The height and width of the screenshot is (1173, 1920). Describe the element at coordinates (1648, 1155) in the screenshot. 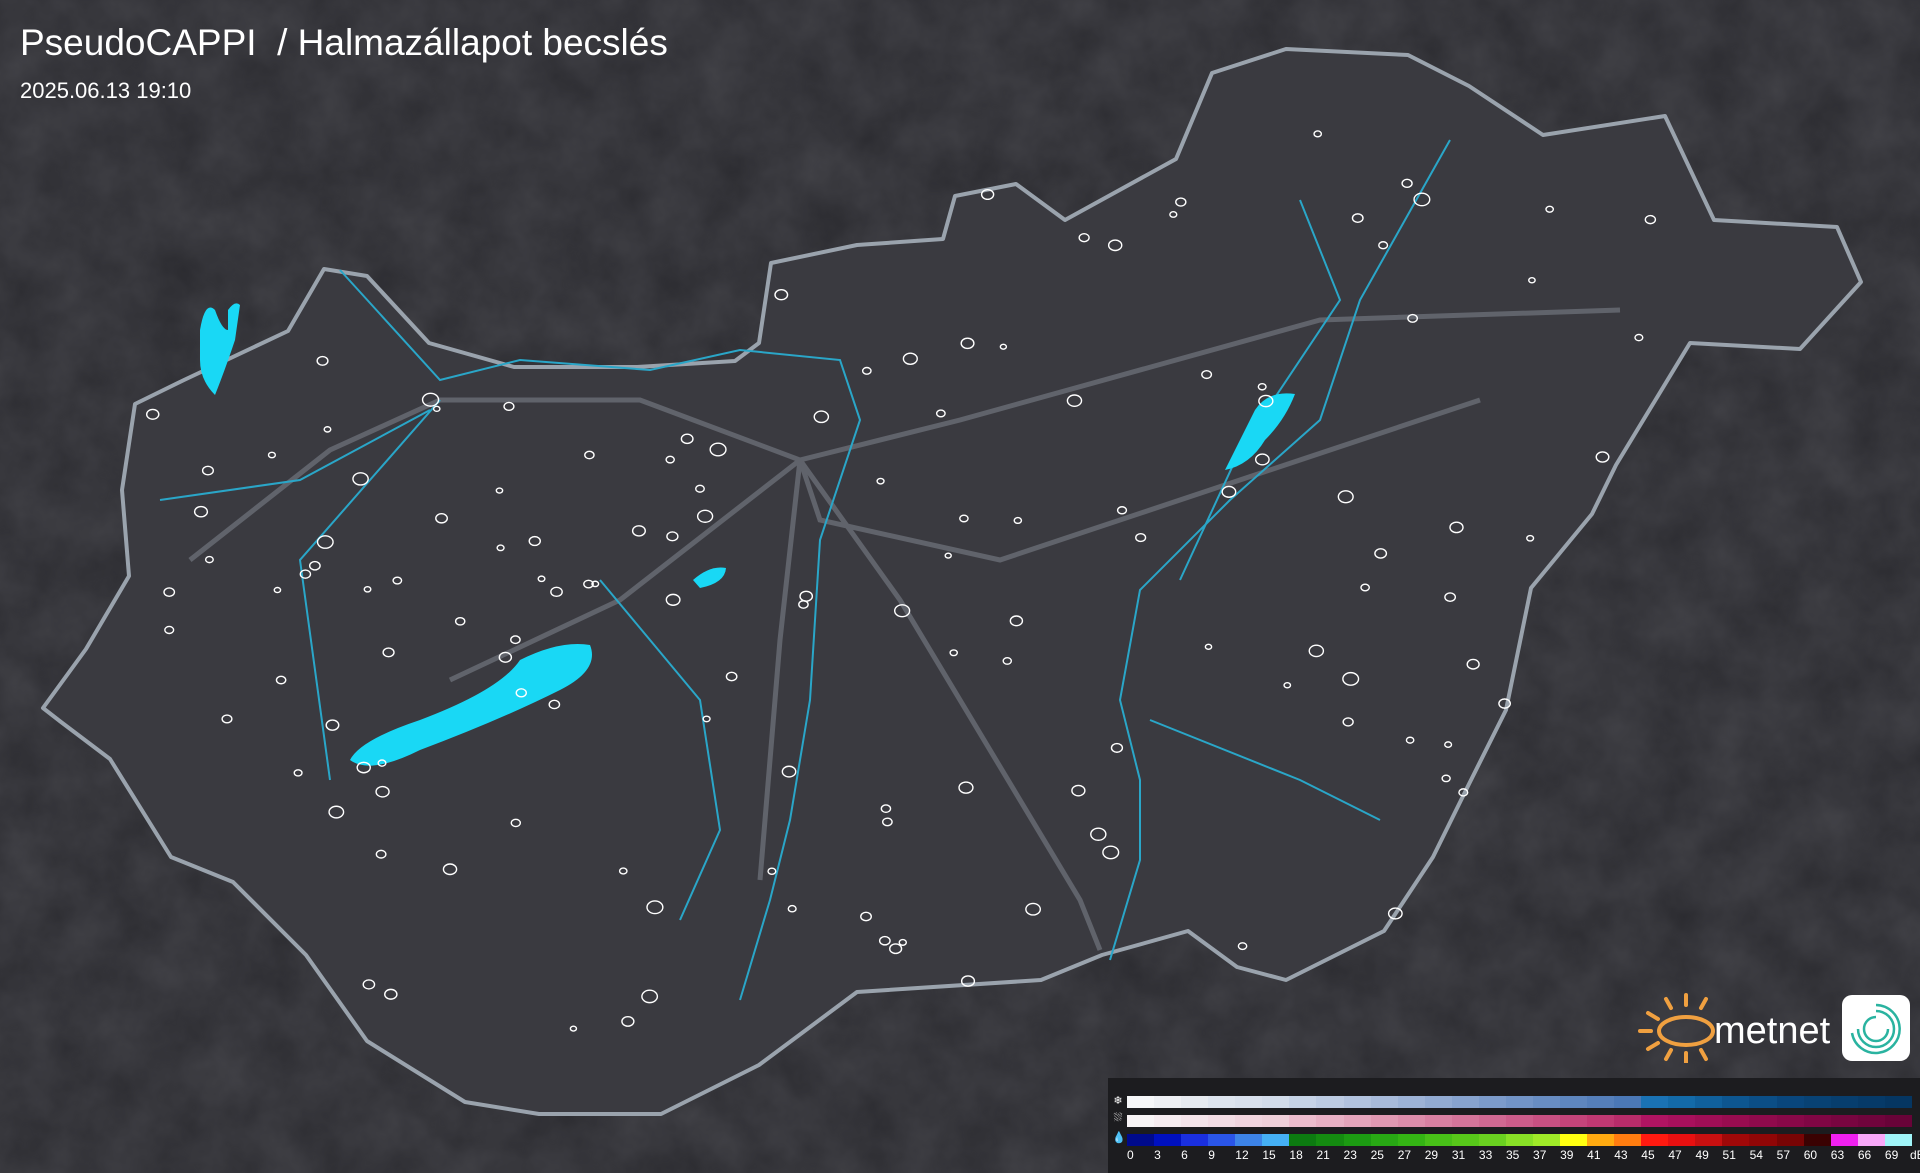

I see `legend-label: 45` at that location.